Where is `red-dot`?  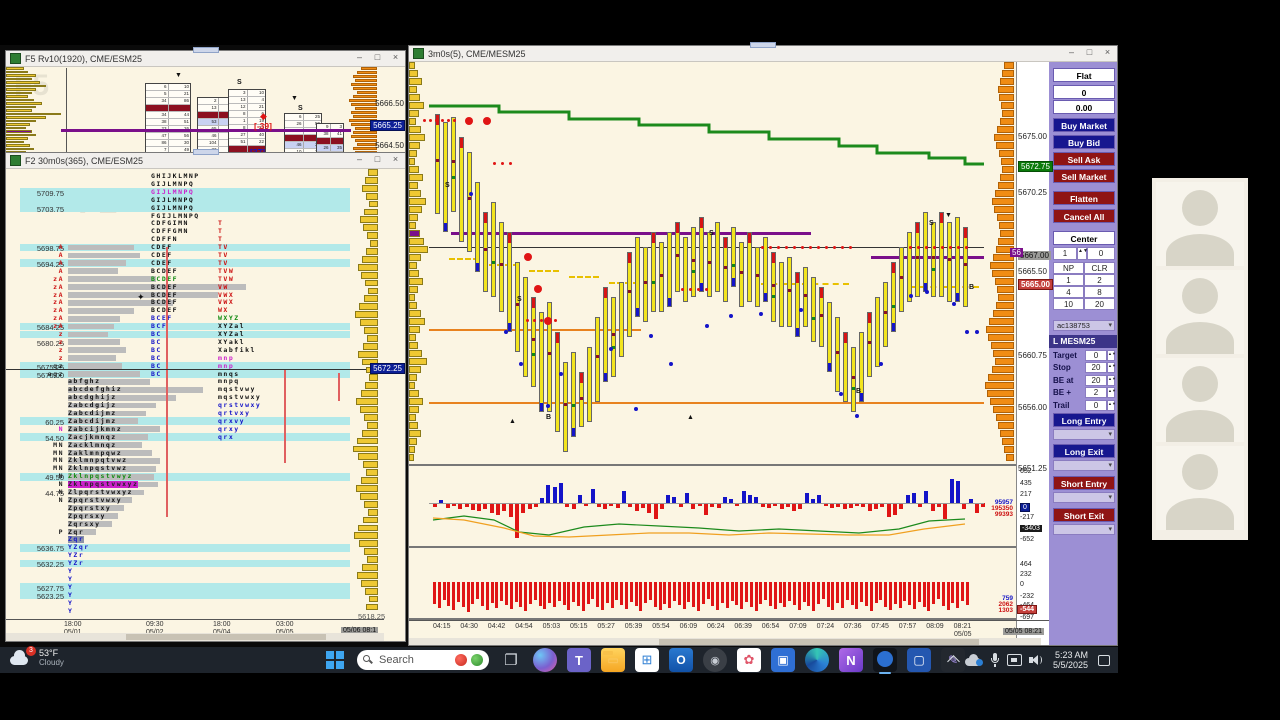
red-dot is located at coordinates (834, 247).